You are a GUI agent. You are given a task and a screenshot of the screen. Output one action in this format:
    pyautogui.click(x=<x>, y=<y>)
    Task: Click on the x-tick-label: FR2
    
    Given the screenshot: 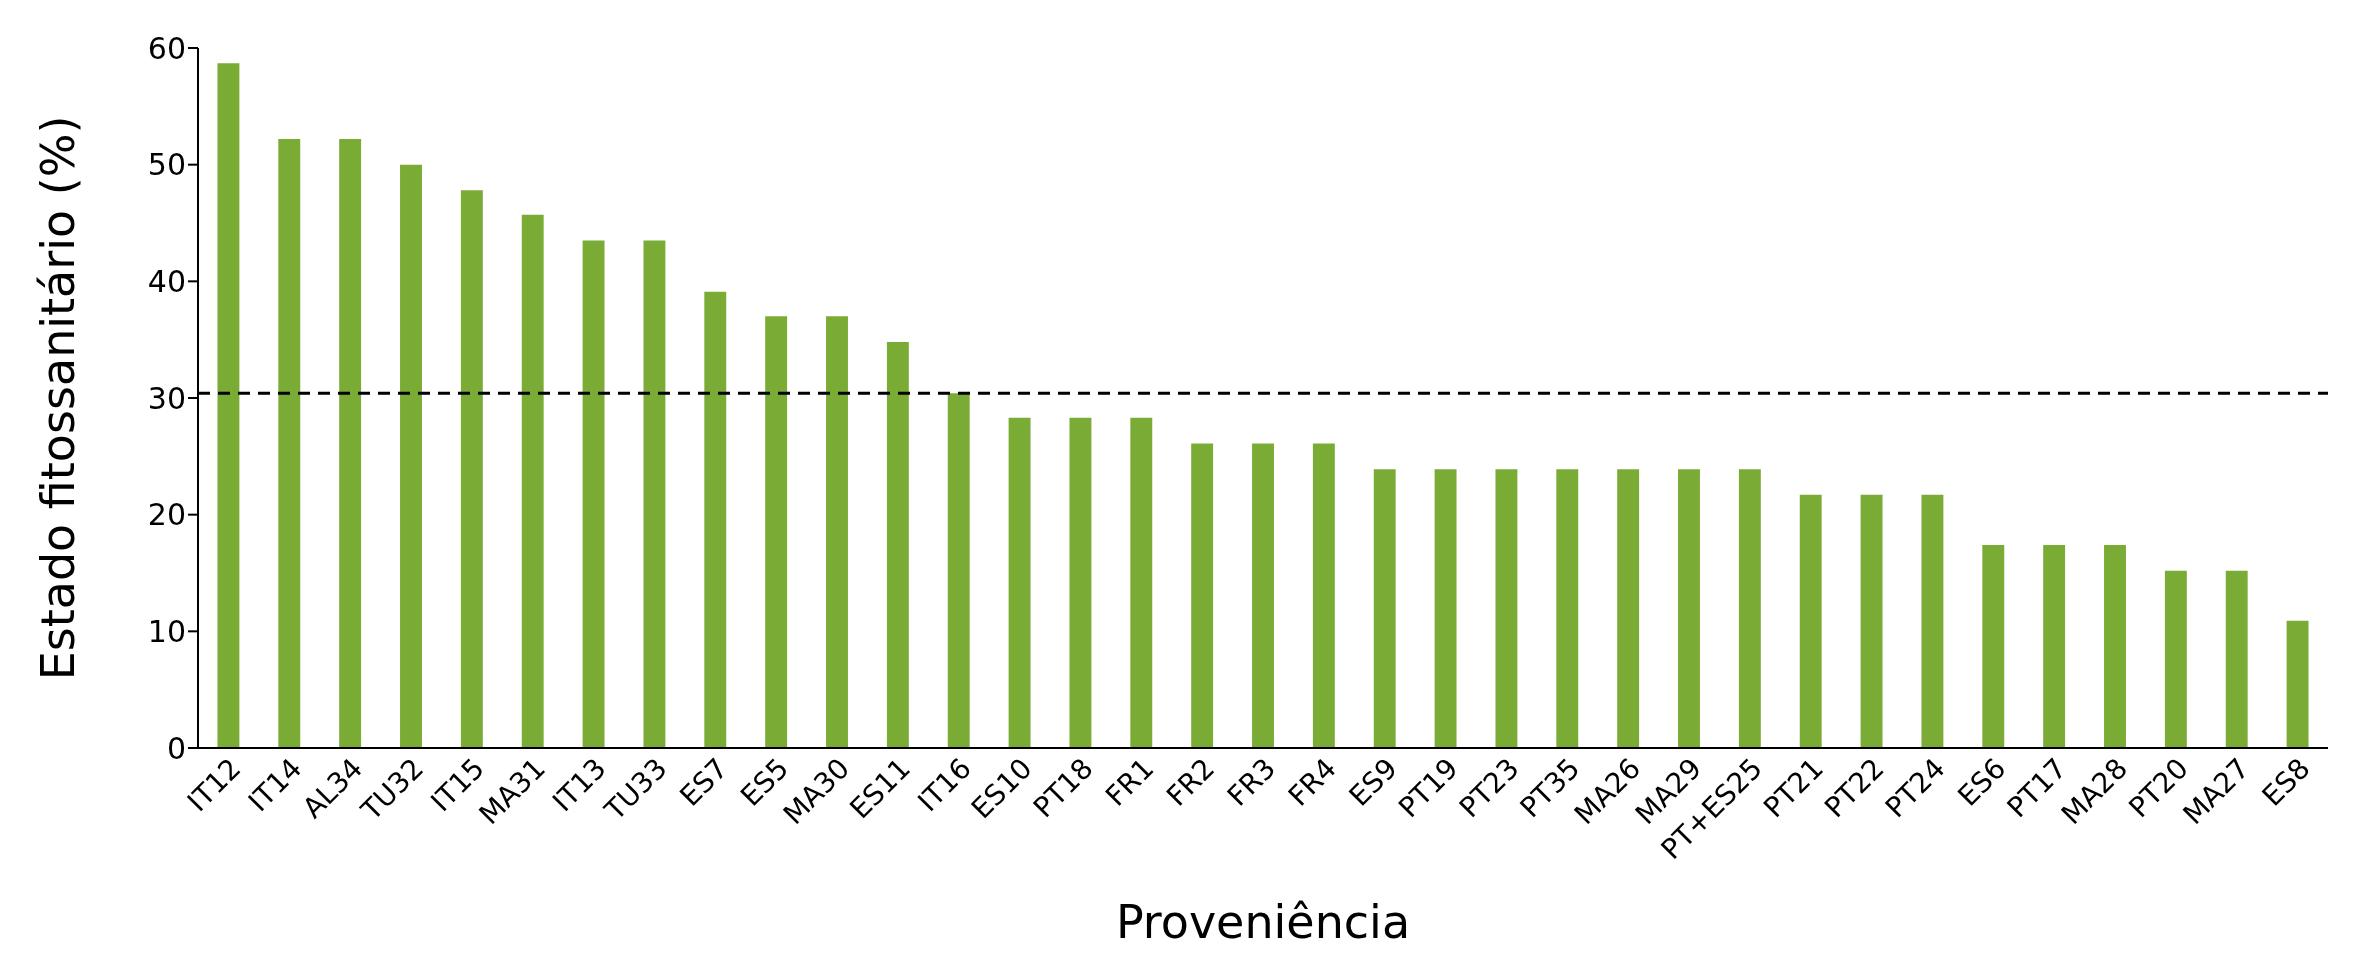 What is the action you would take?
    pyautogui.click(x=1191, y=782)
    